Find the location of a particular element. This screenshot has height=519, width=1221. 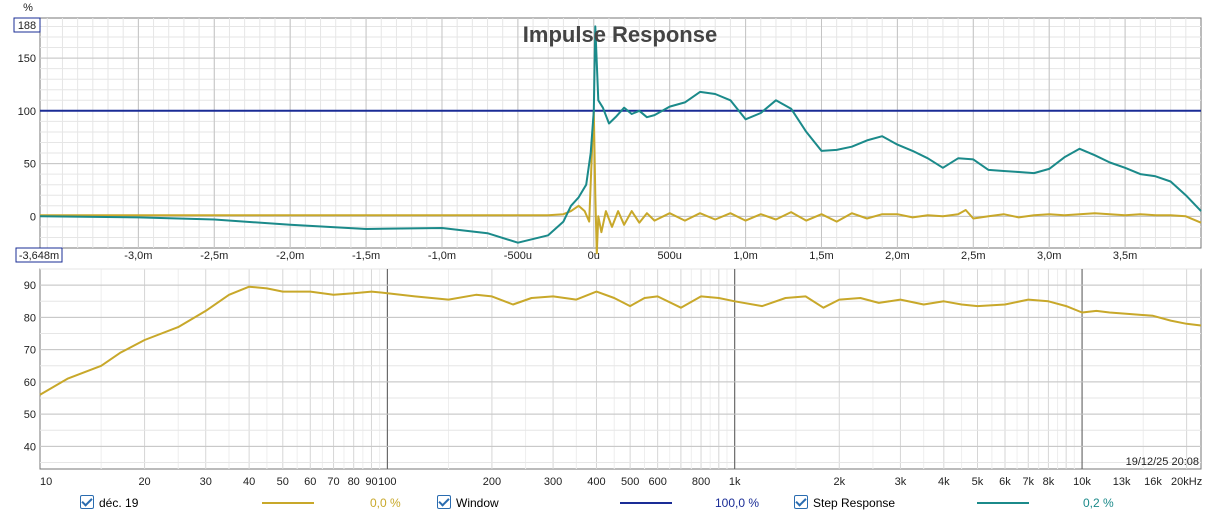

timestamp: 19/12/25 20:08 is located at coordinates (1162, 462).